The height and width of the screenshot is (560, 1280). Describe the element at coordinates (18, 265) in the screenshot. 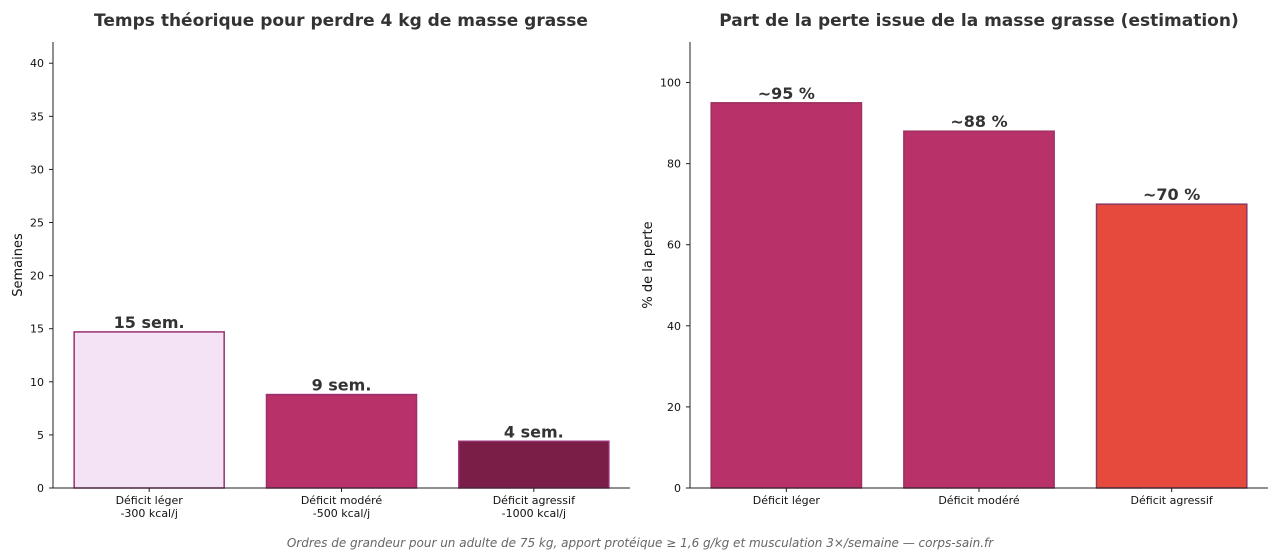

I see `y-axis-label: Semaines` at that location.